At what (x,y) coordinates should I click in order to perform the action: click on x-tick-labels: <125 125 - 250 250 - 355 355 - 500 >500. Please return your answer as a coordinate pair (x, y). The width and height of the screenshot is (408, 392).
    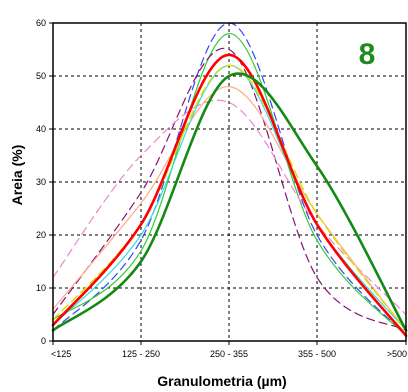
    Looking at the image, I should click on (229, 354).